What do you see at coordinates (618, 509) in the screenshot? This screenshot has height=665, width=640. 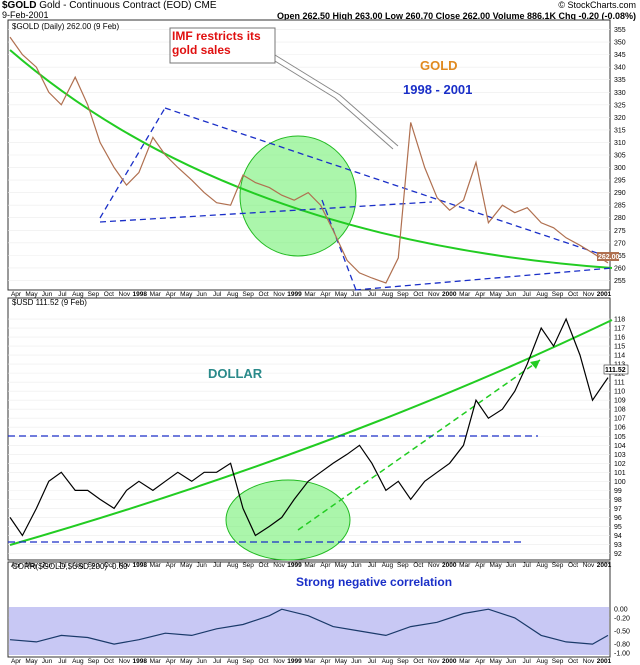 I see `y-tick-label: 97` at bounding box center [618, 509].